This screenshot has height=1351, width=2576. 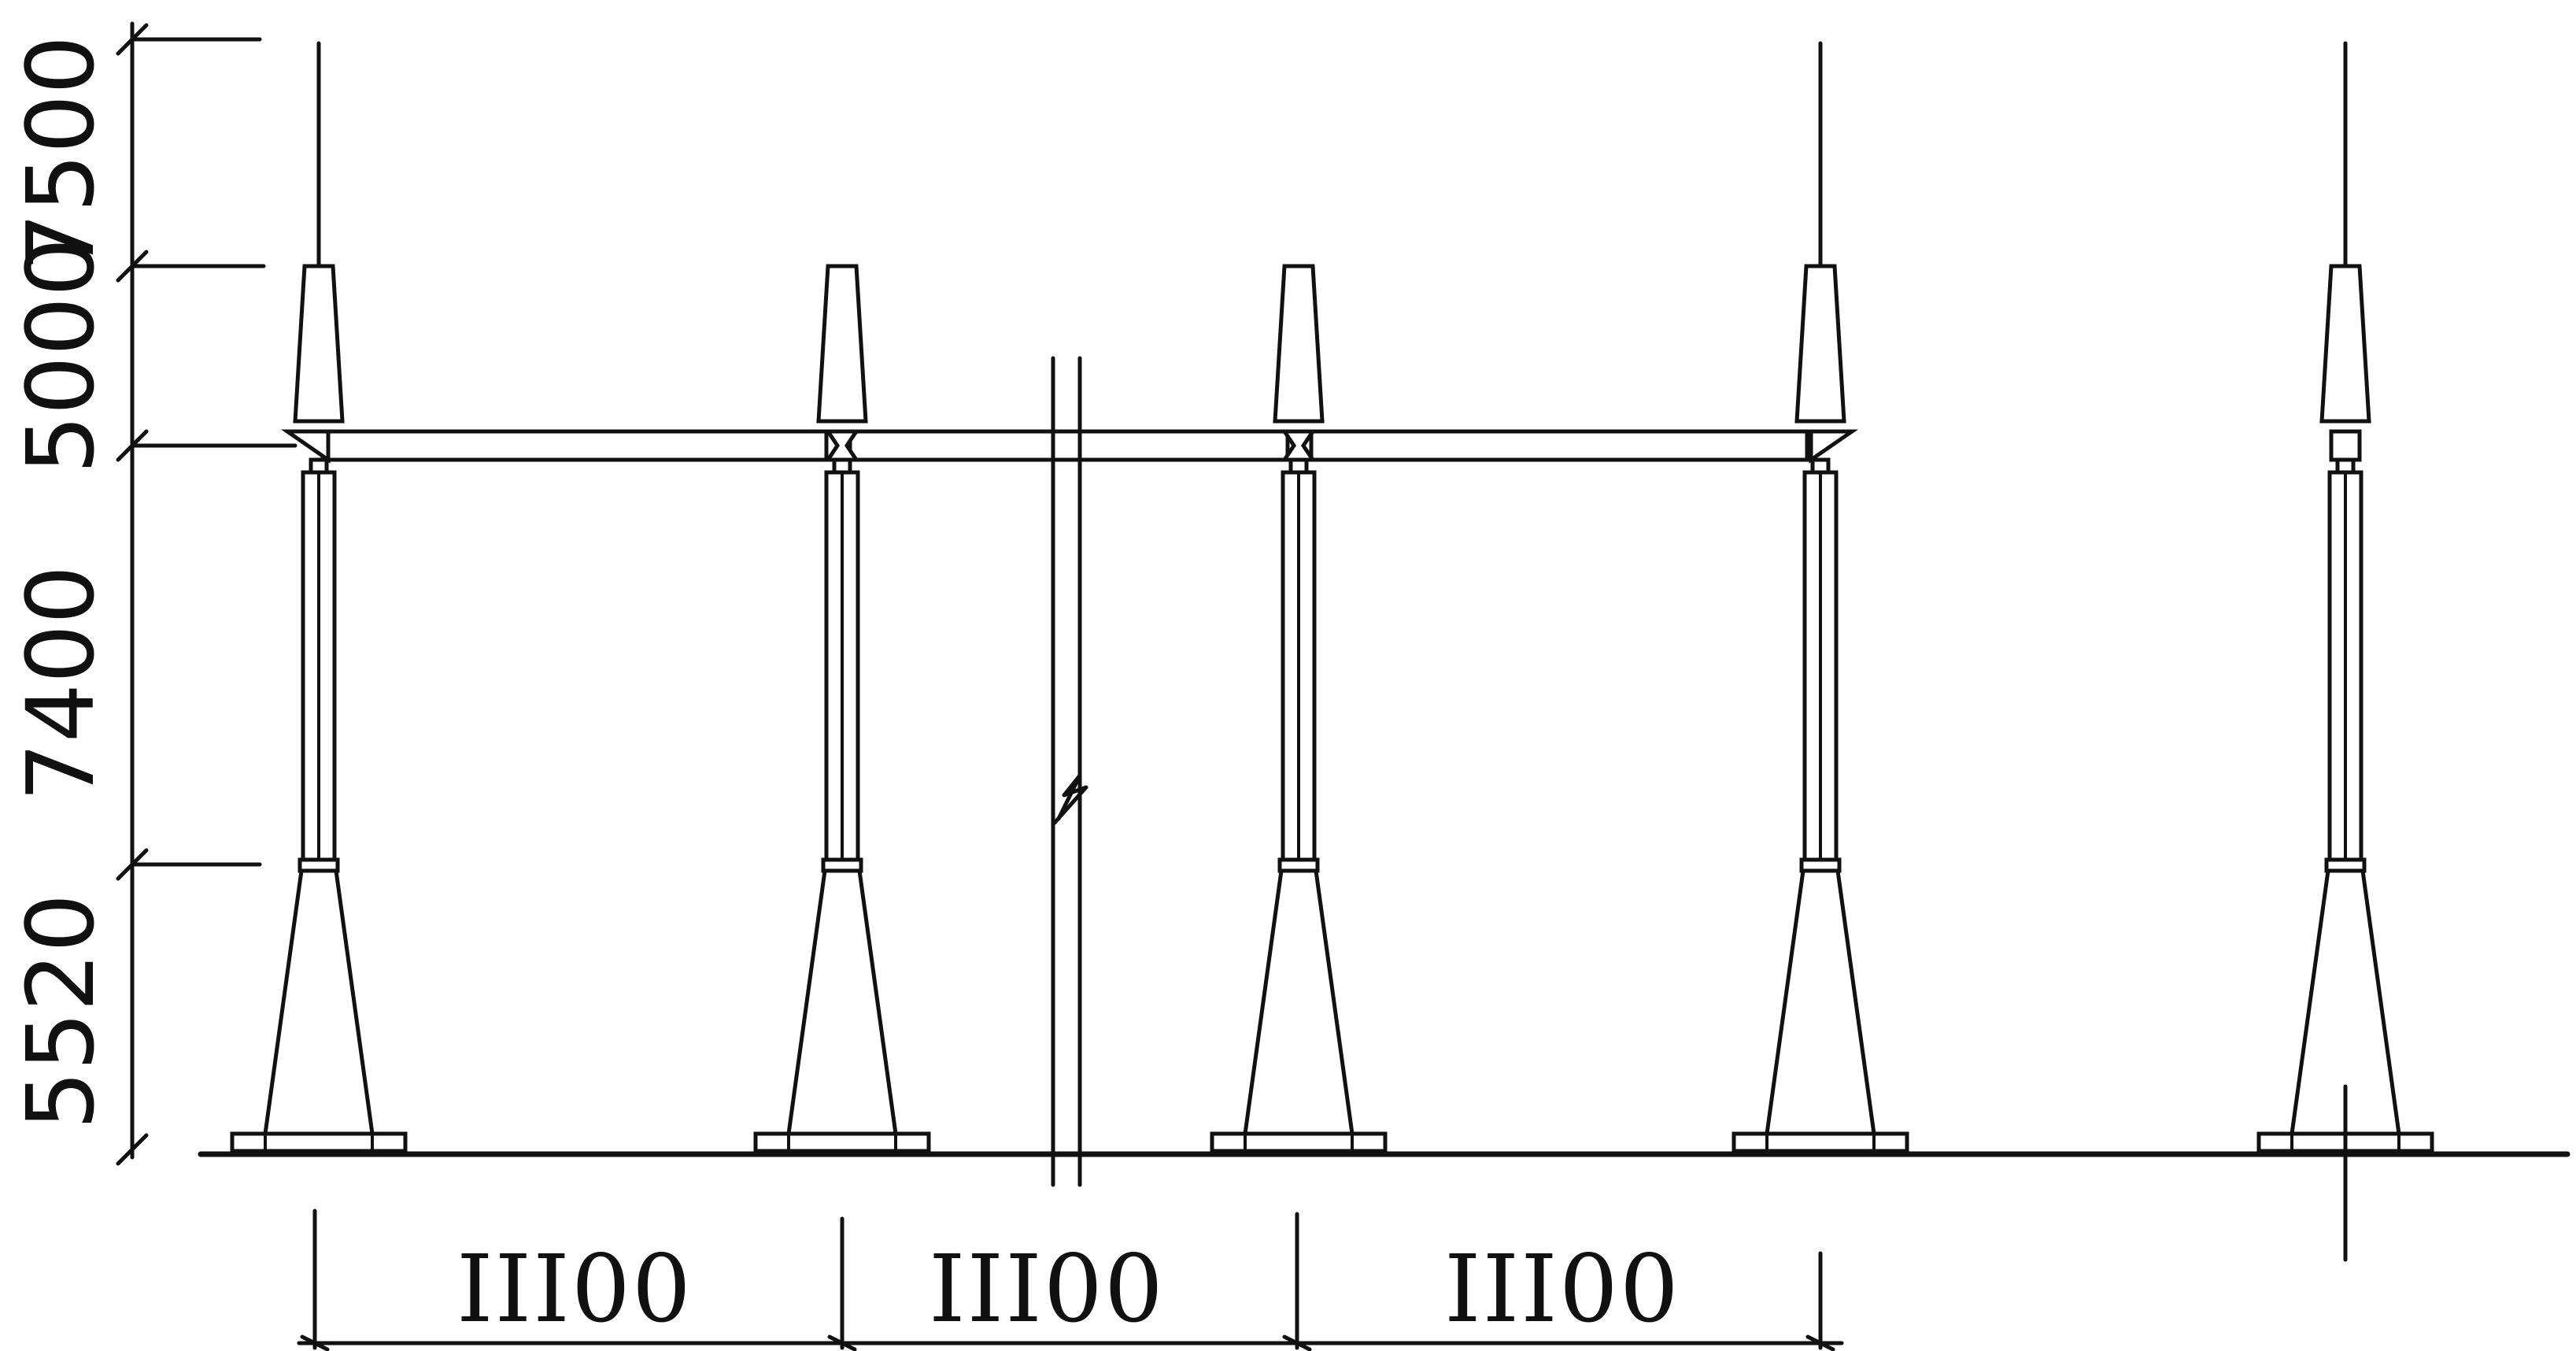 What do you see at coordinates (1562, 1288) in the screenshot?
I see `span-label-3: III00` at bounding box center [1562, 1288].